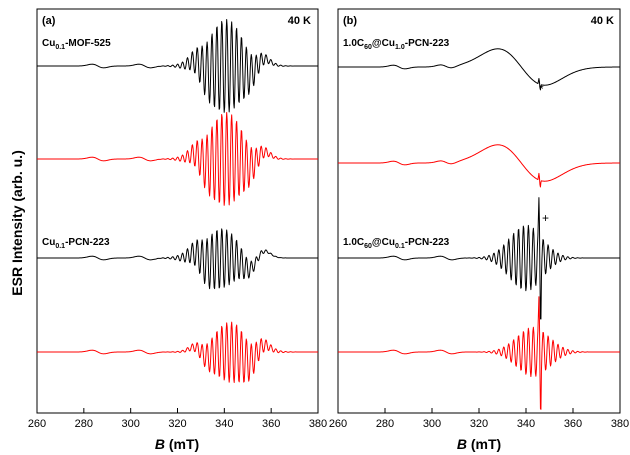 This screenshot has width=630, height=455. I want to click on panel-b-trace-label-2: 1.0C60@Cu0.1-PCN-223, so click(396, 243).